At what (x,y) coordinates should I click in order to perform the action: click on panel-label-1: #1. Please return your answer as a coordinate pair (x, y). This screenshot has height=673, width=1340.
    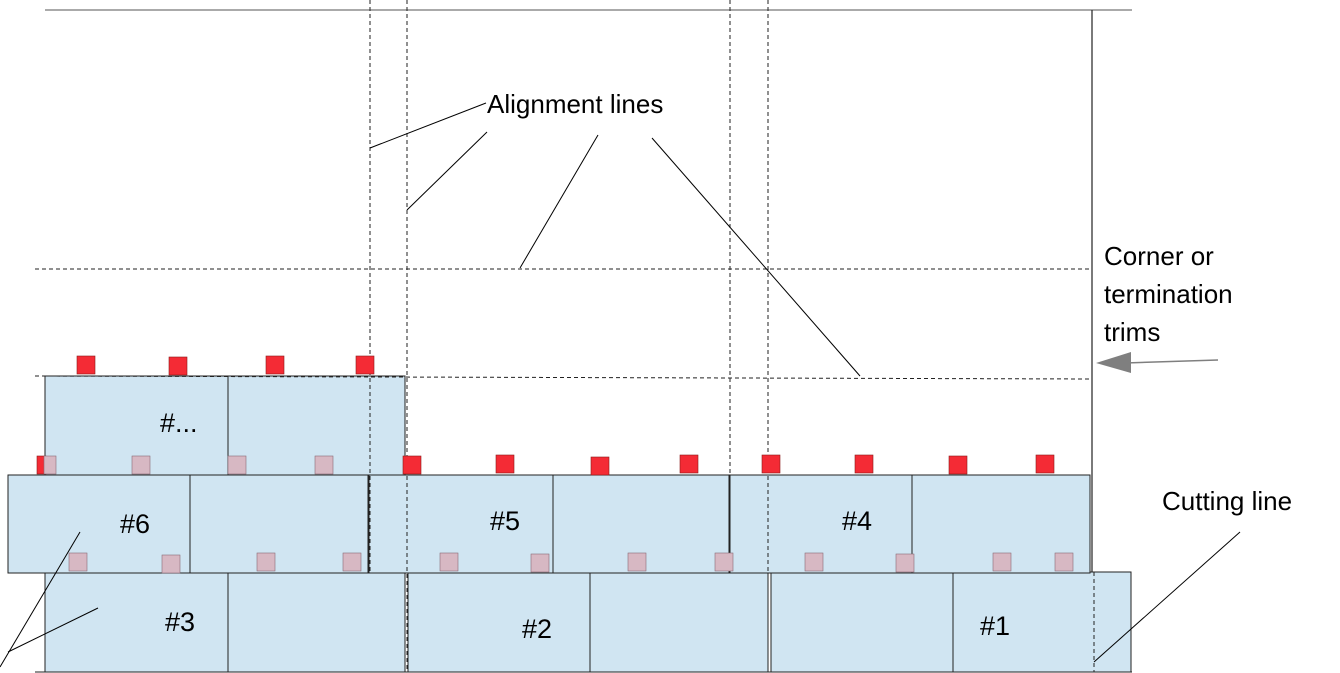
    Looking at the image, I should click on (995, 626).